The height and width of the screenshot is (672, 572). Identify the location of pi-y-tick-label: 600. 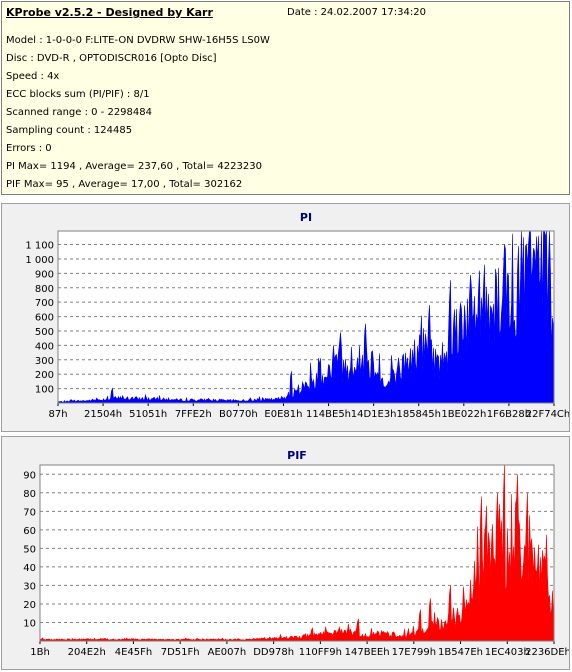
(44, 318).